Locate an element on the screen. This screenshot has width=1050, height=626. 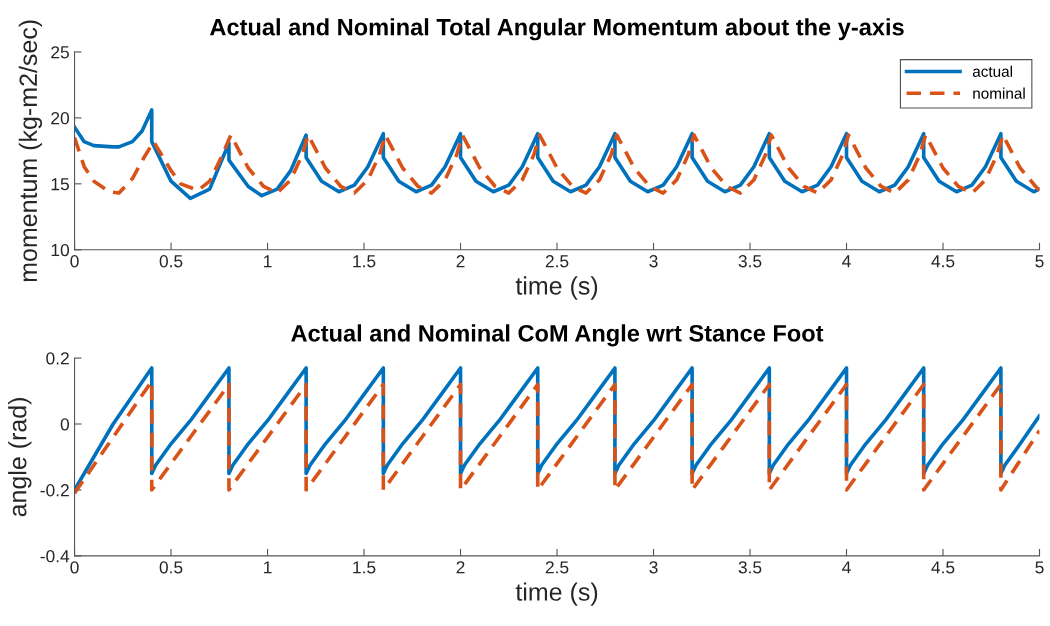
y-tick-label: 25 is located at coordinates (60, 52).